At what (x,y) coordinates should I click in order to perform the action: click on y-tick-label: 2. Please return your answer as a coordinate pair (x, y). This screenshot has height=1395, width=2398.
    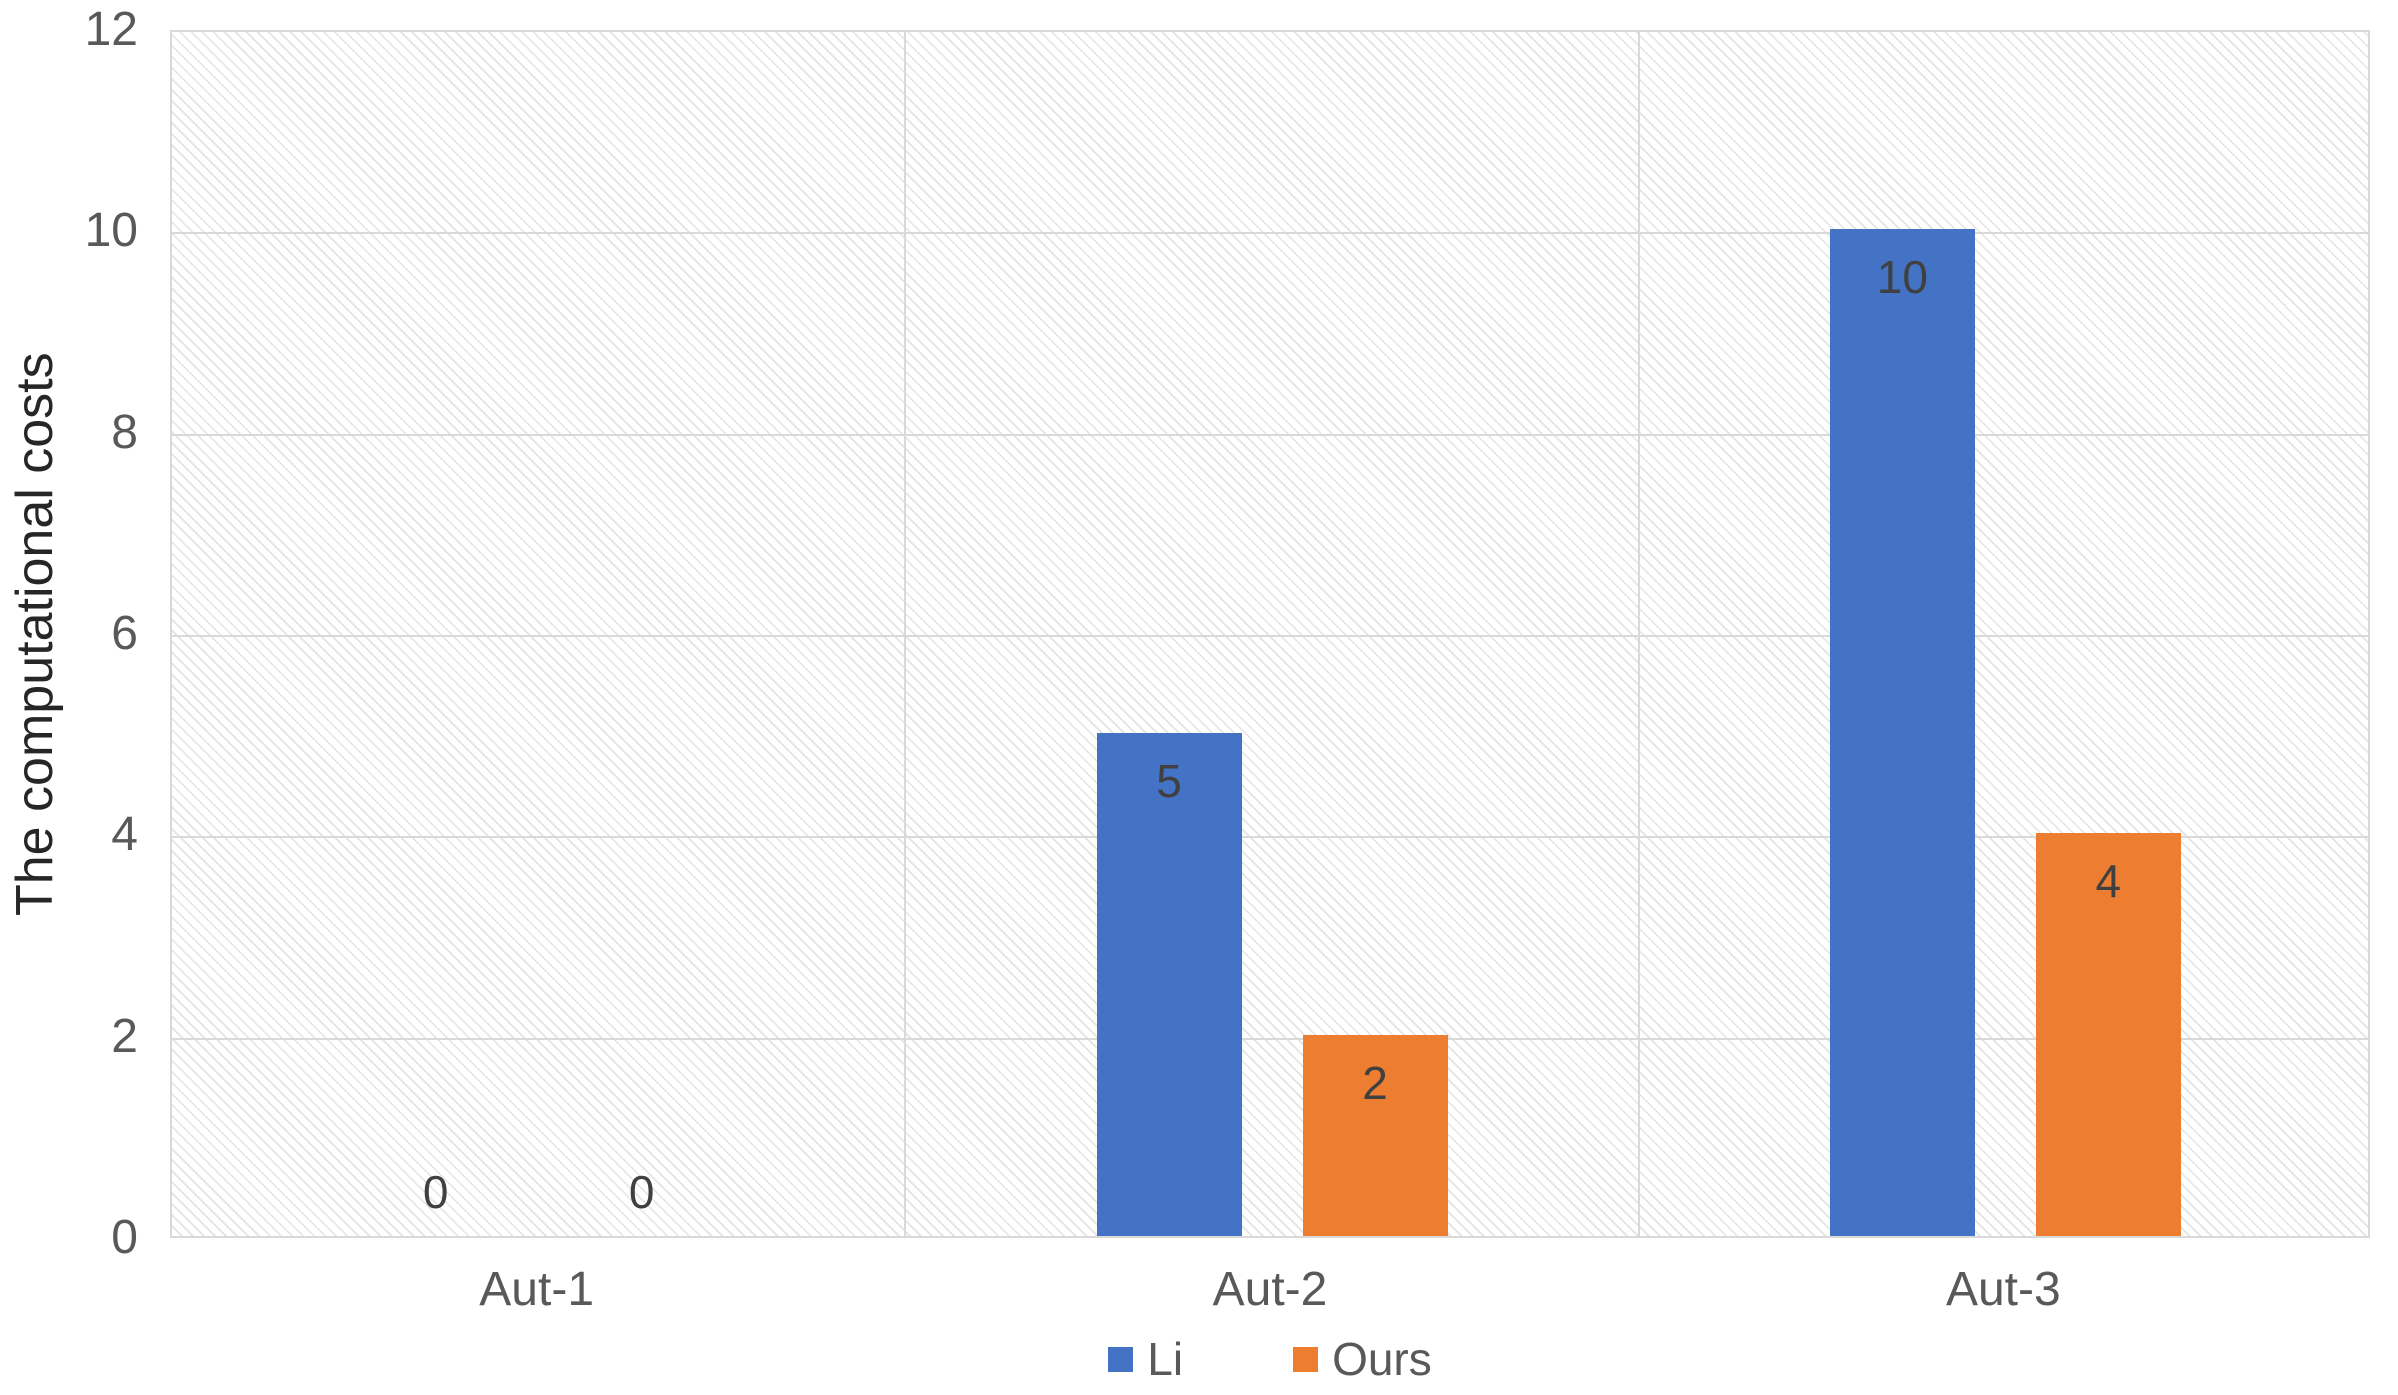
    Looking at the image, I should click on (124, 1036).